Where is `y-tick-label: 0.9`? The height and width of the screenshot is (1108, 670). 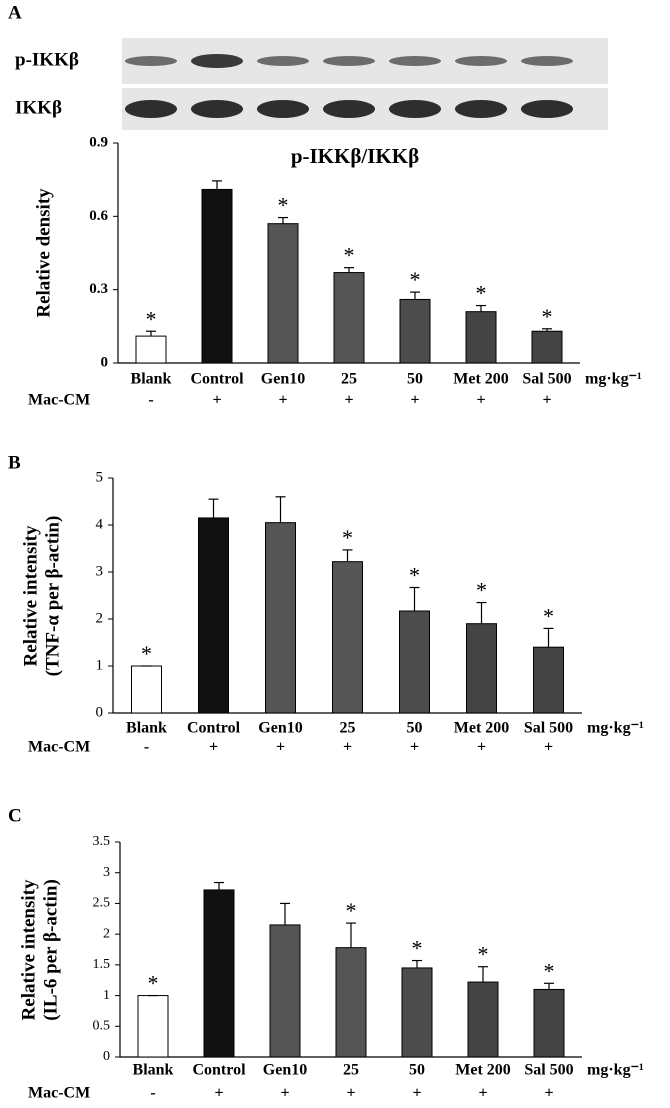
y-tick-label: 0.9 is located at coordinates (98, 142).